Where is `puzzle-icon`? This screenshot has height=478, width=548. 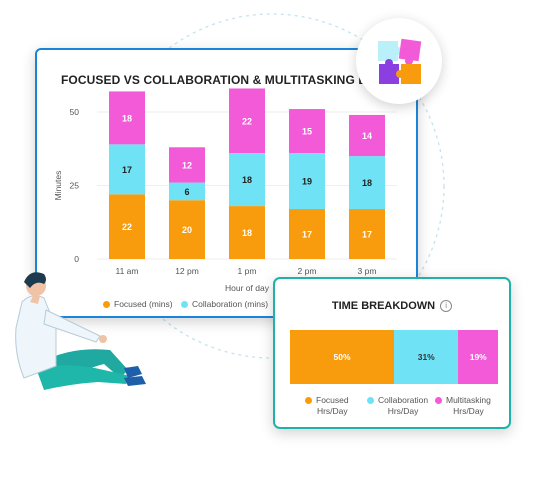 puzzle-icon is located at coordinates (400, 61).